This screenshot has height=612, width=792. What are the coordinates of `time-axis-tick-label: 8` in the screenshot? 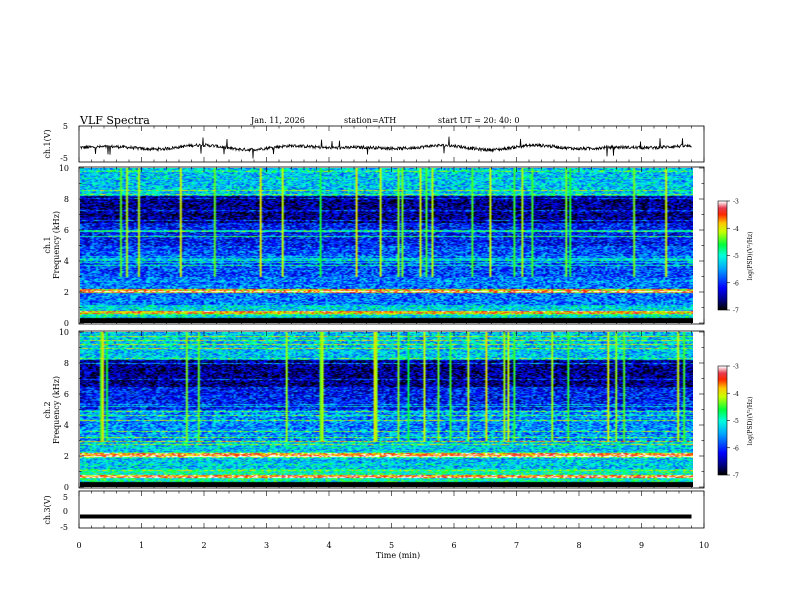 It's located at (578, 545).